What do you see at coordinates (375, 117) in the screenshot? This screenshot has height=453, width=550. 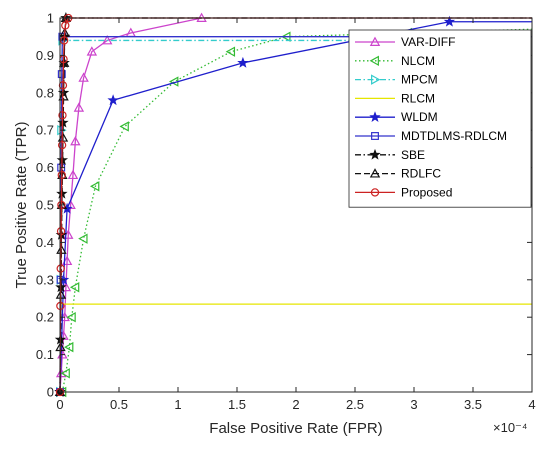 I see `legend-marker-wldm` at bounding box center [375, 117].